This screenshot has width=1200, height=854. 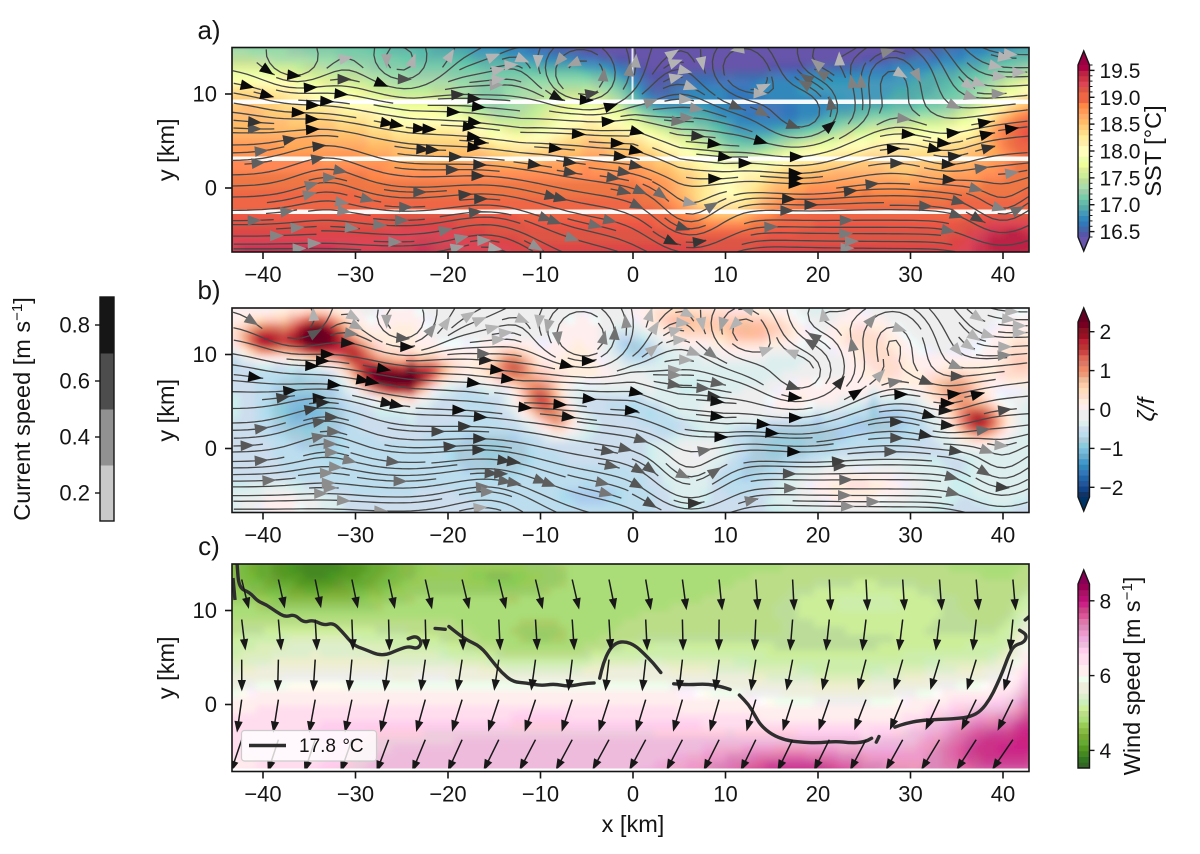 I want to click on svg-text: 0.4, so click(x=74, y=437).